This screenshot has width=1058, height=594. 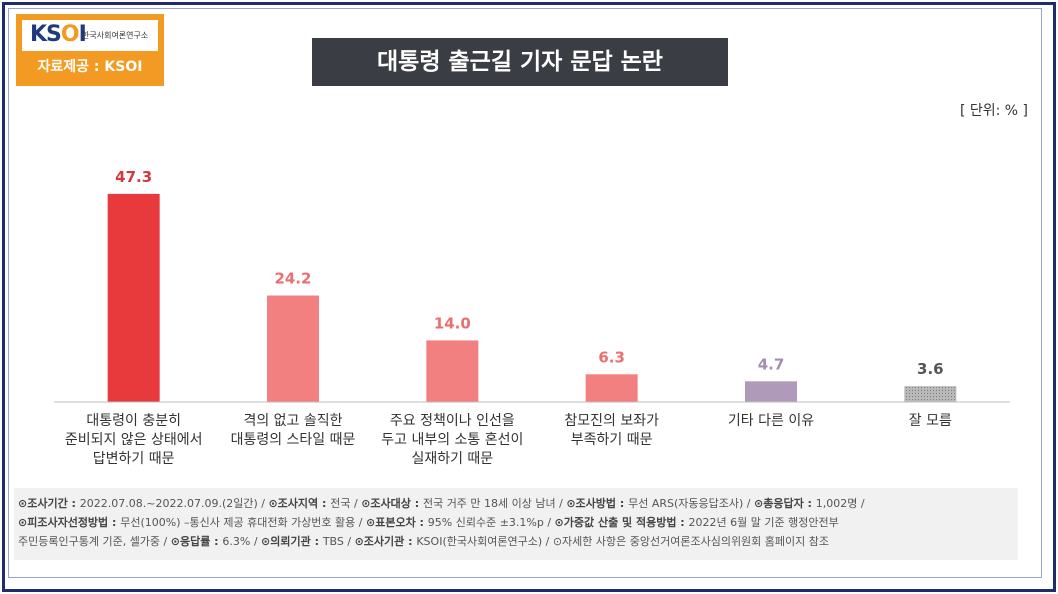 What do you see at coordinates (133, 177) in the screenshot?
I see `value-label-1: 47.3` at bounding box center [133, 177].